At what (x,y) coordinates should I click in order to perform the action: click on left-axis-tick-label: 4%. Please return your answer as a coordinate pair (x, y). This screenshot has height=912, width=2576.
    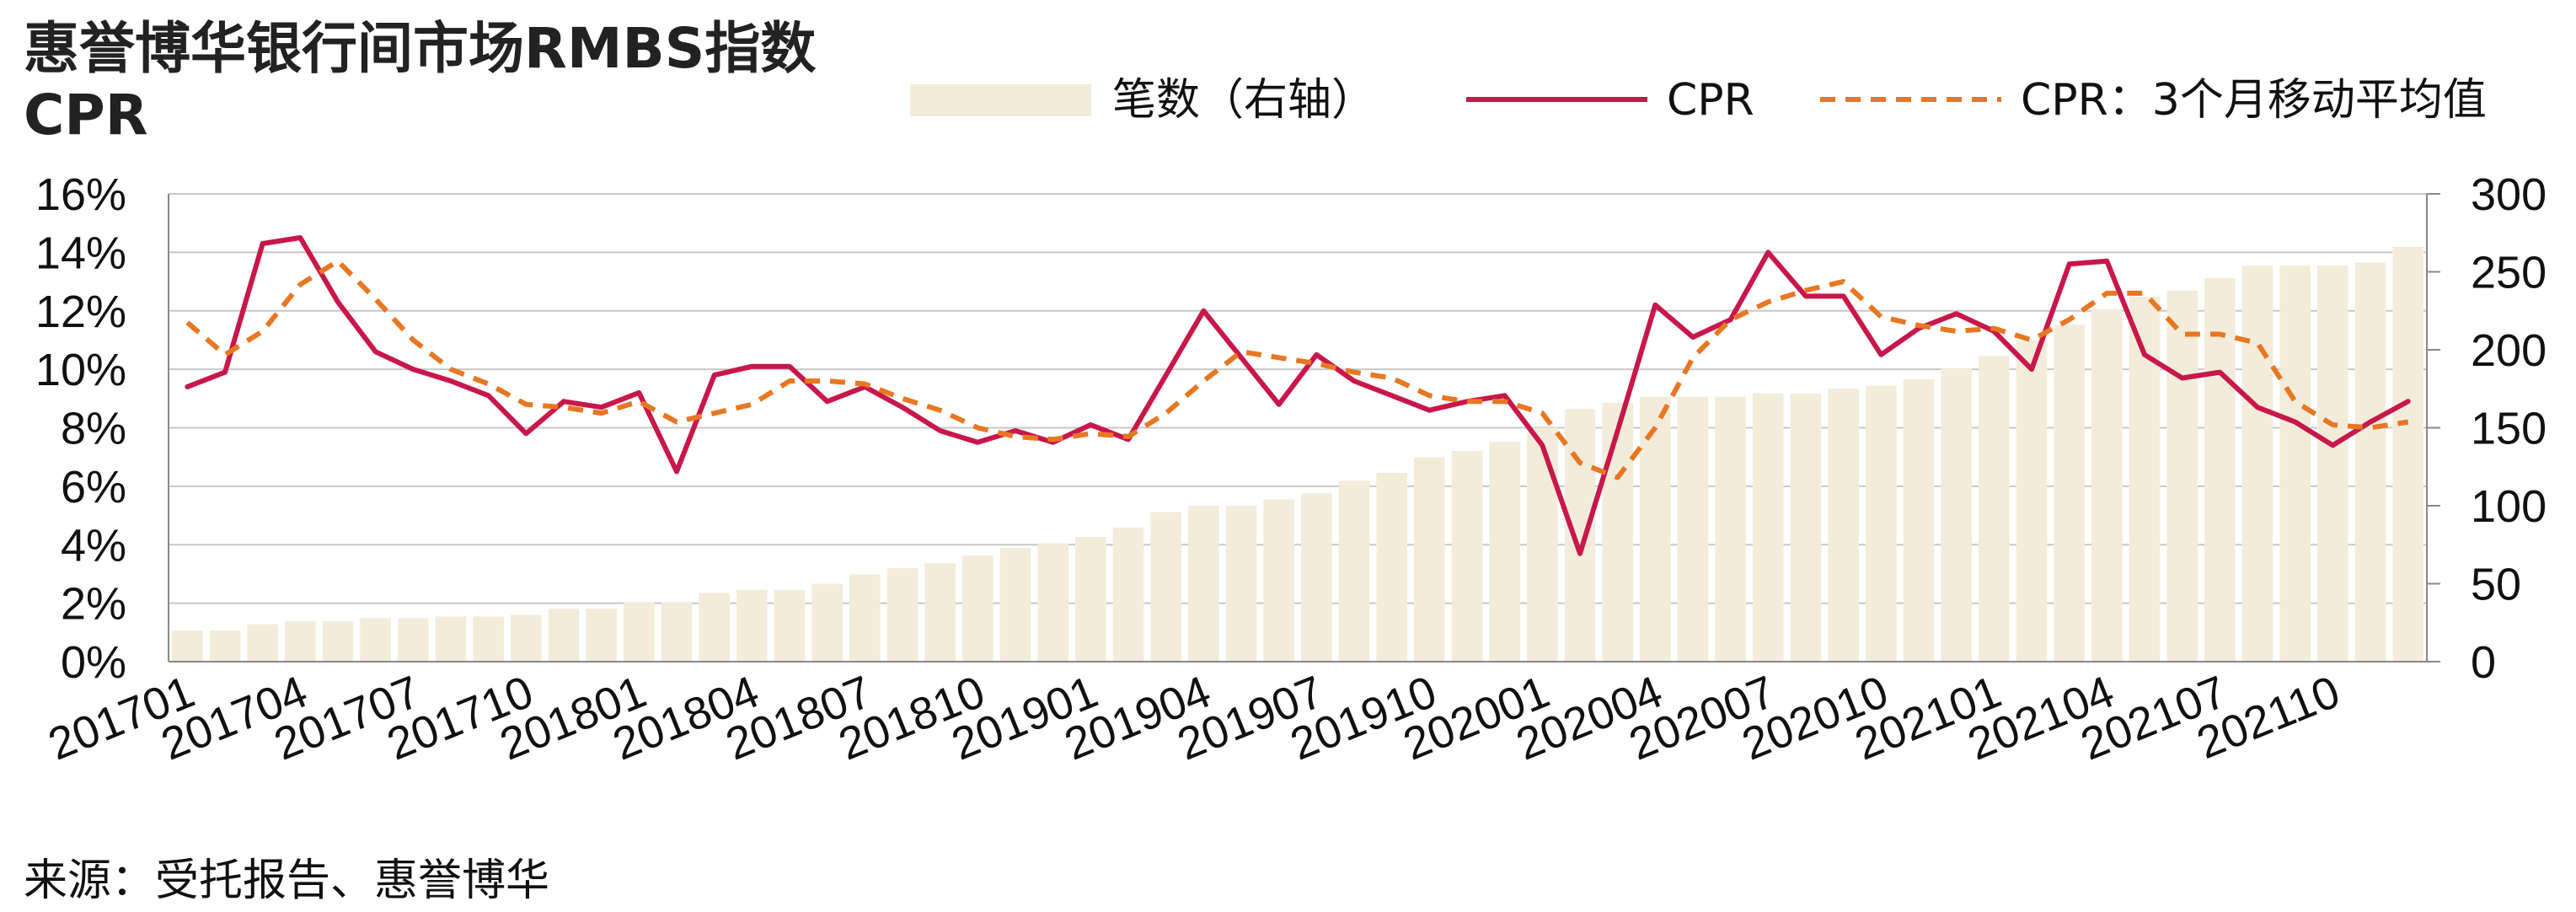
    Looking at the image, I should click on (93, 545).